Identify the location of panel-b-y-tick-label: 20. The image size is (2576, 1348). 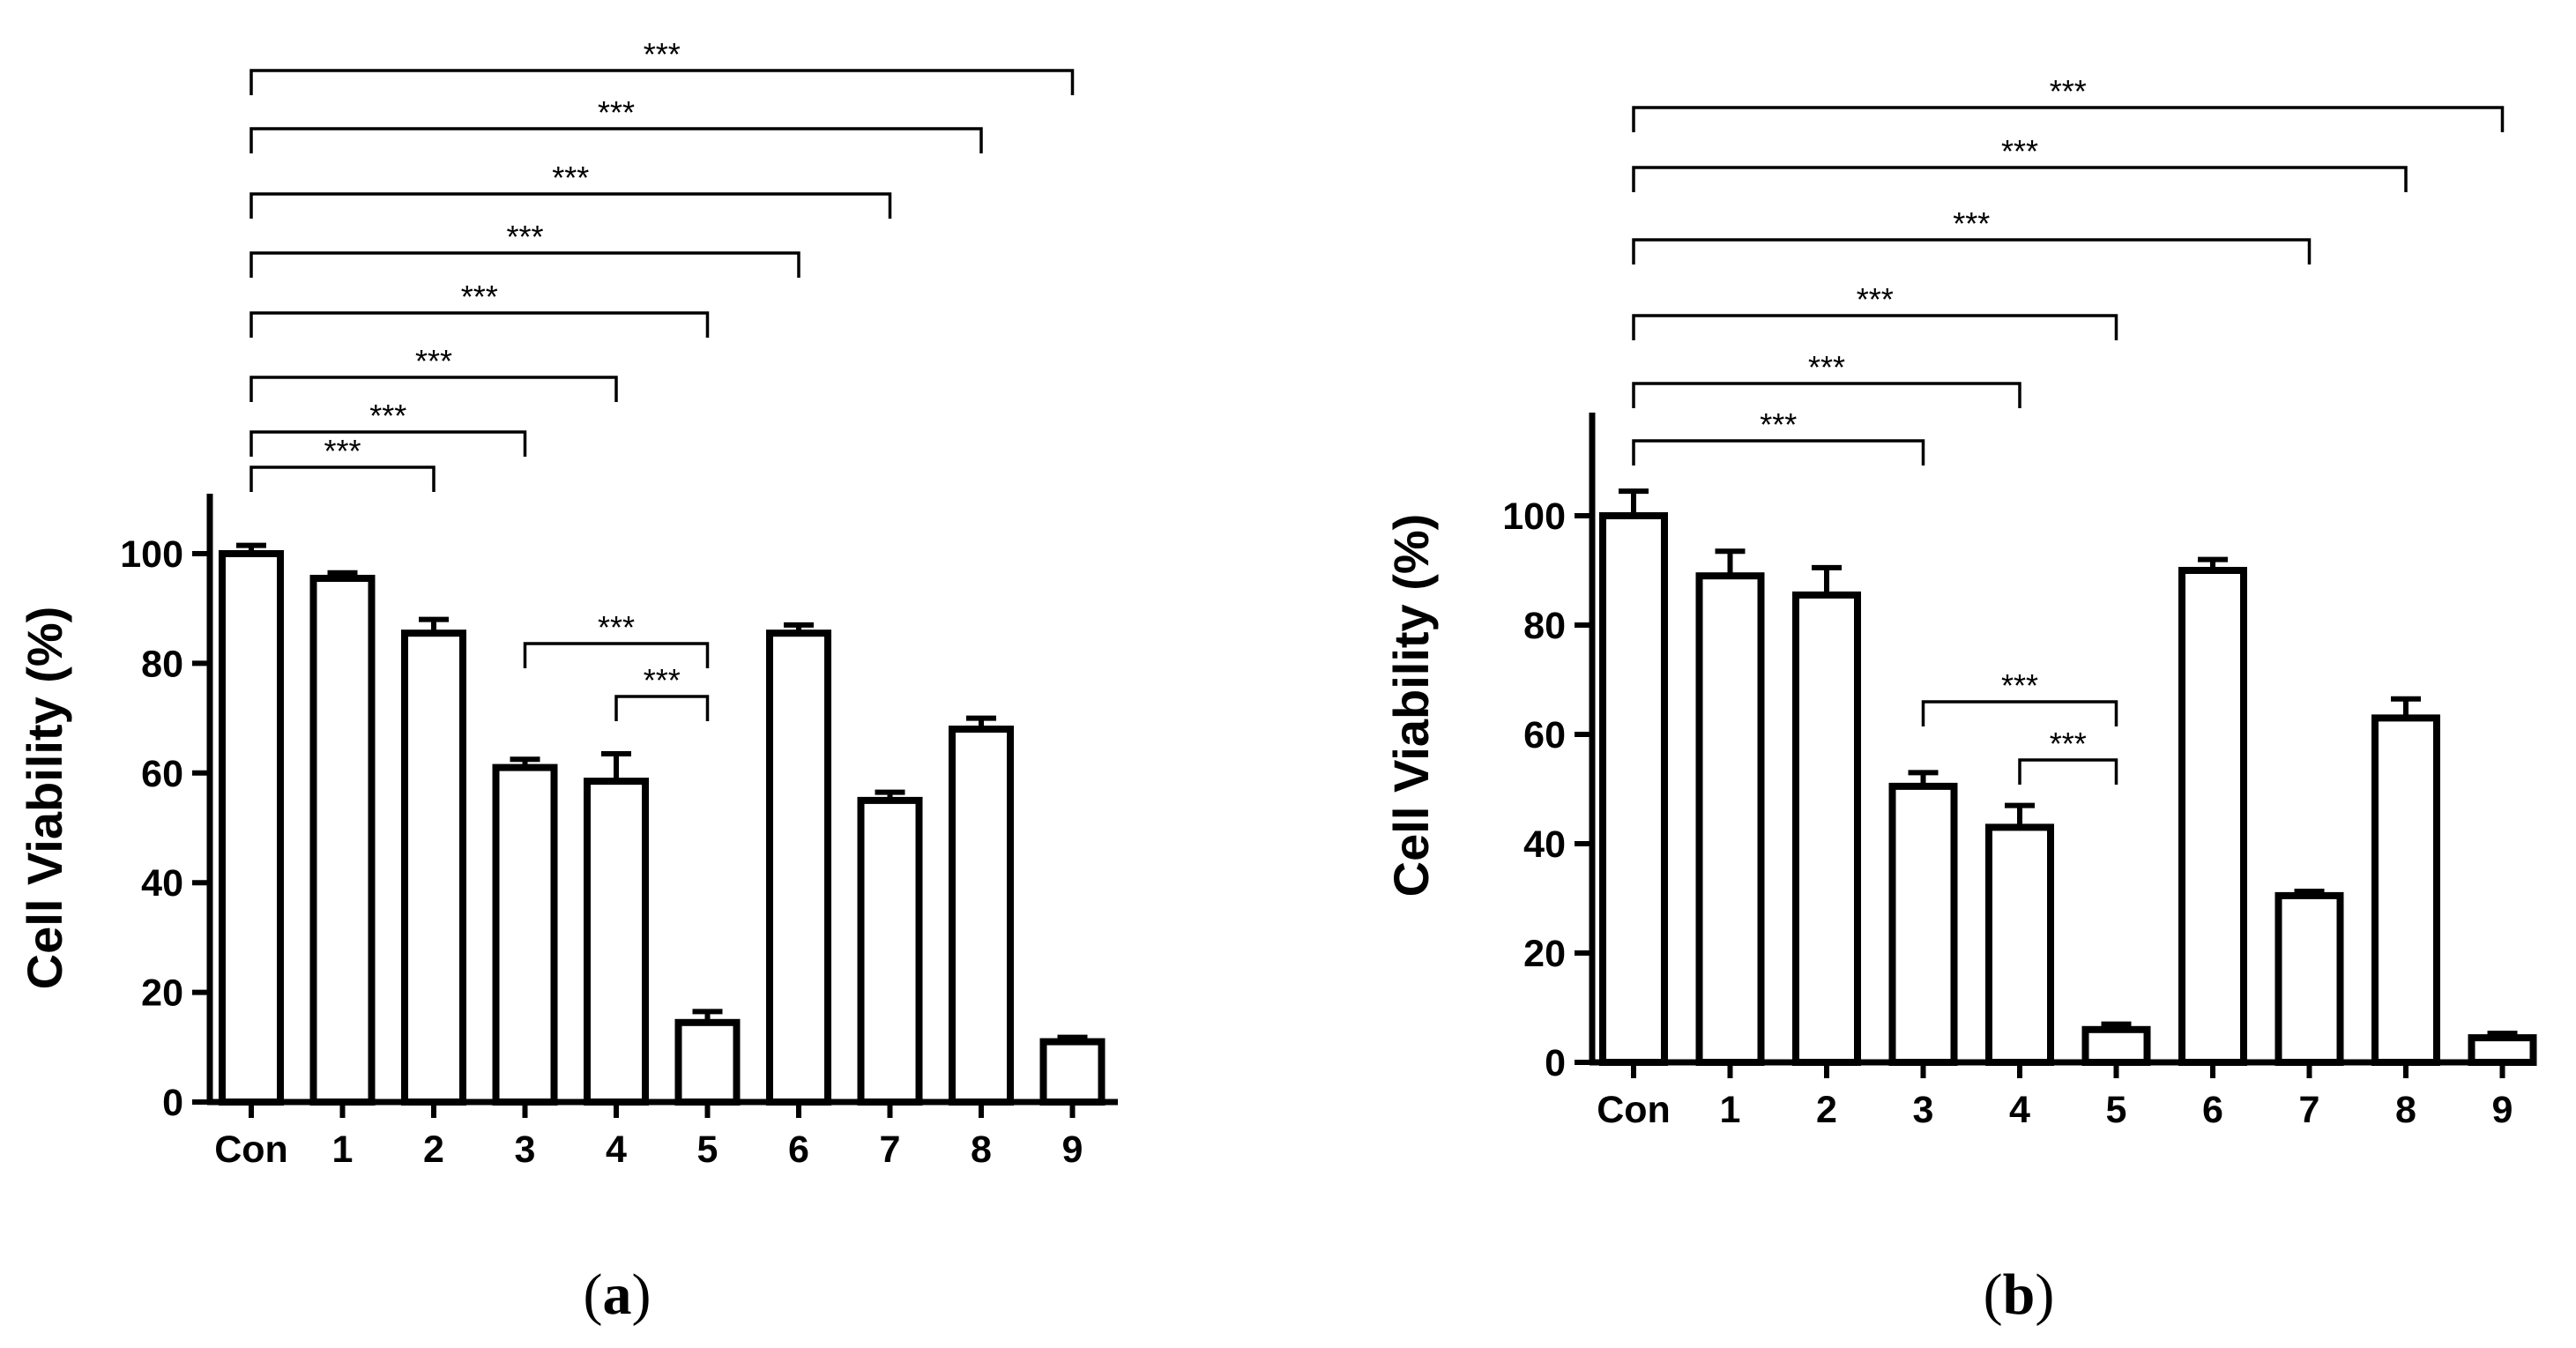
(1544, 954).